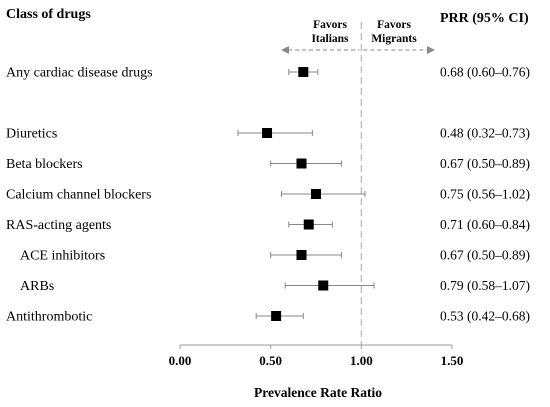 The image size is (550, 407). I want to click on header-prr: PRR (95% CI), so click(484, 18).